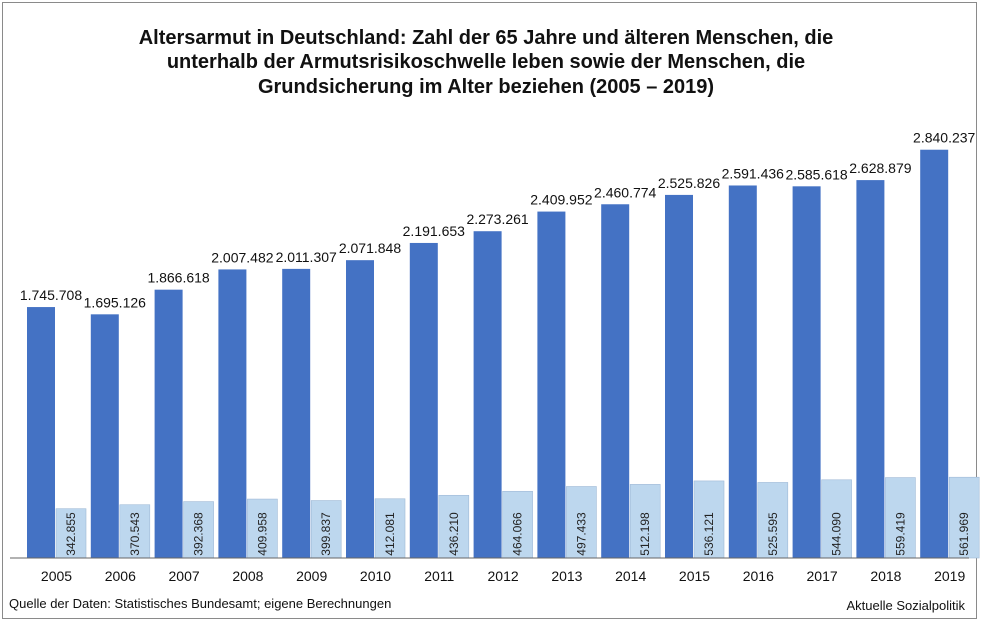  I want to click on x-tick-2012: 2012, so click(503, 576).